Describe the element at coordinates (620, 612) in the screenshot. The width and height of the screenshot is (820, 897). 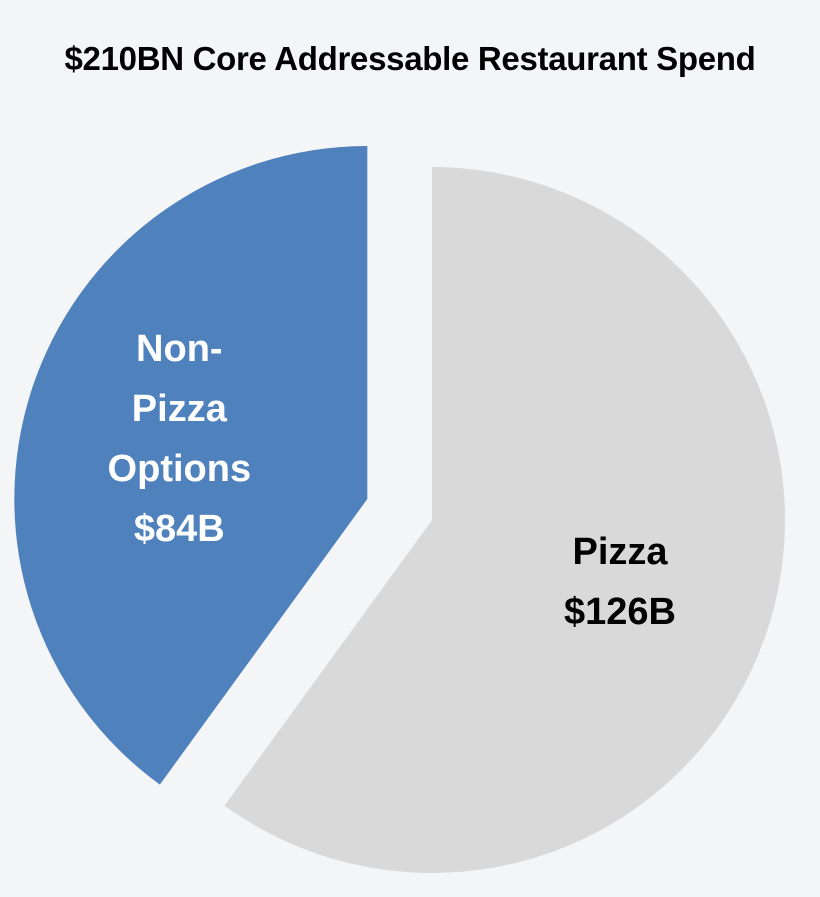
I see `pie-slice-label-line: $126B` at that location.